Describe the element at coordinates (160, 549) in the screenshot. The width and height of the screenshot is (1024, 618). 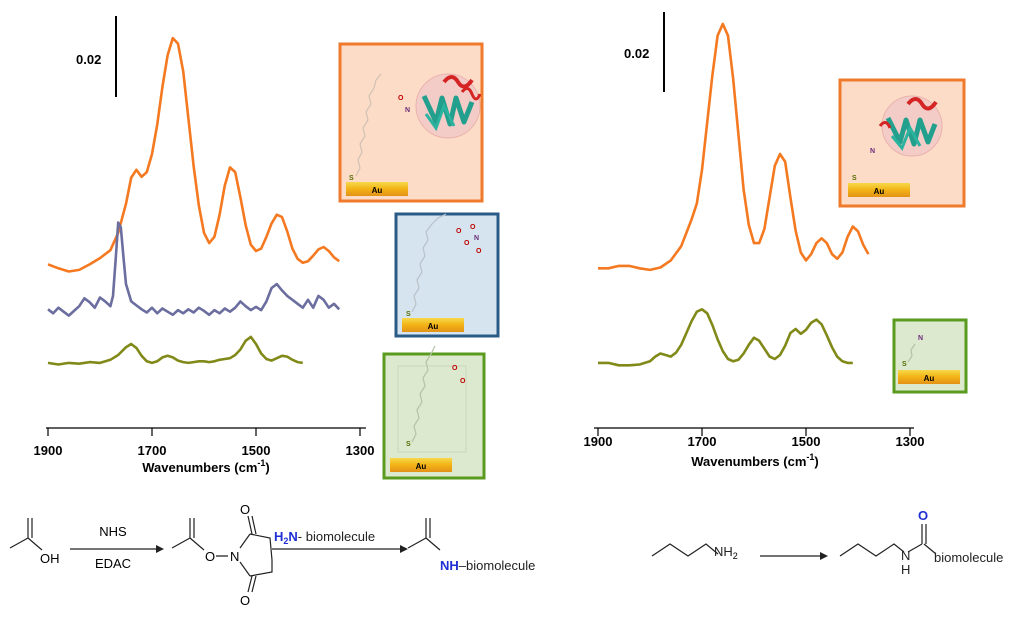
I see `reaction-arrow-1-head` at that location.